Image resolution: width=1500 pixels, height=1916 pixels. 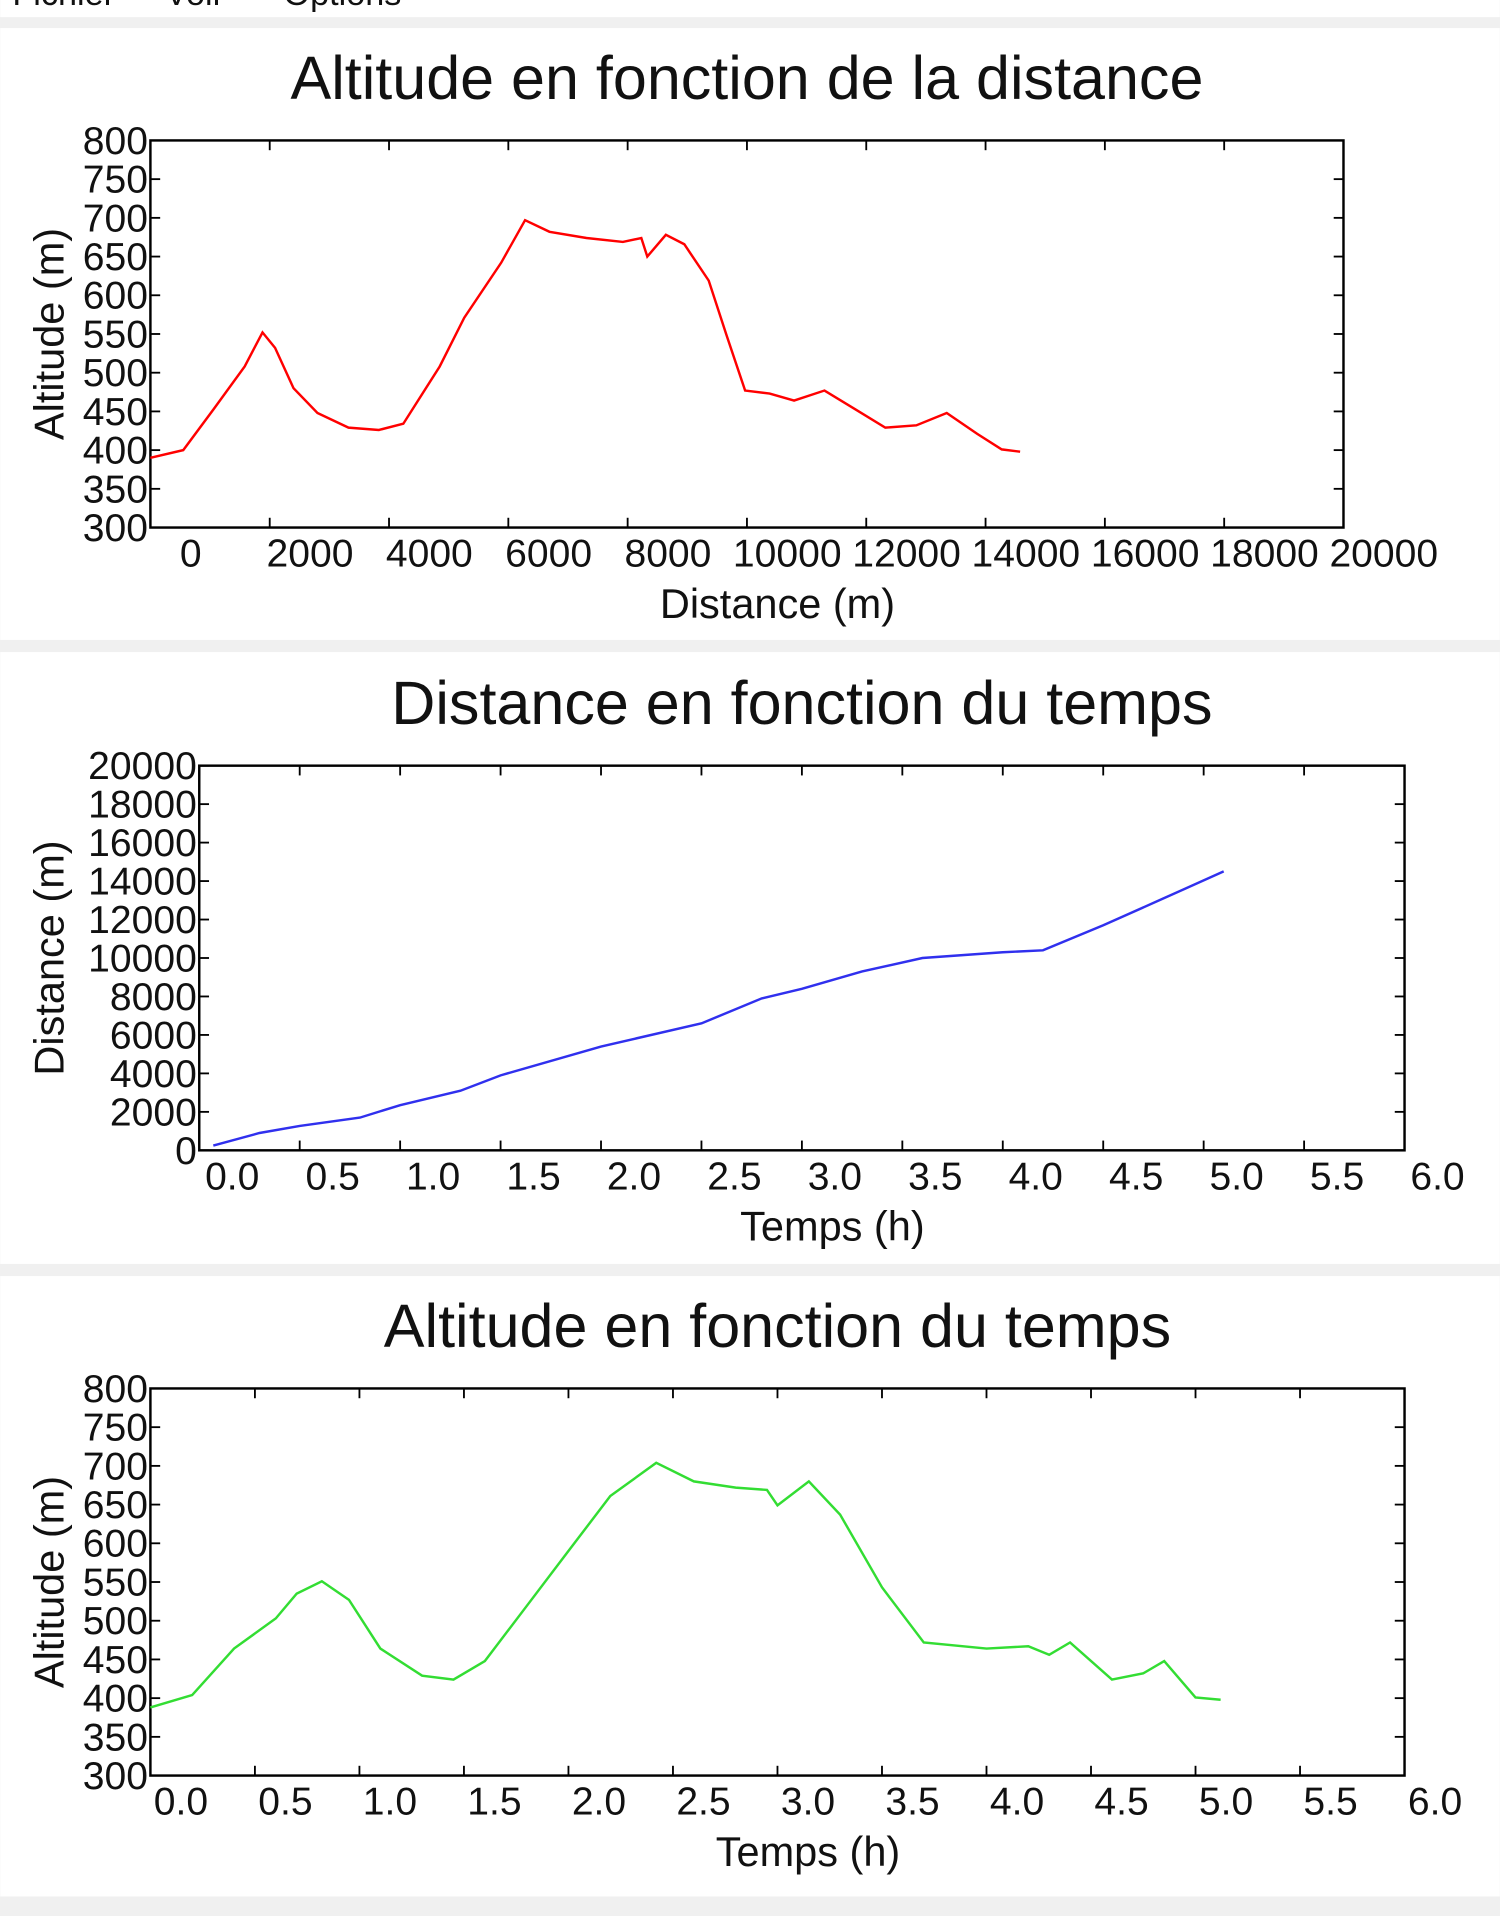 I want to click on menu-item: Fichier, so click(x=63, y=6).